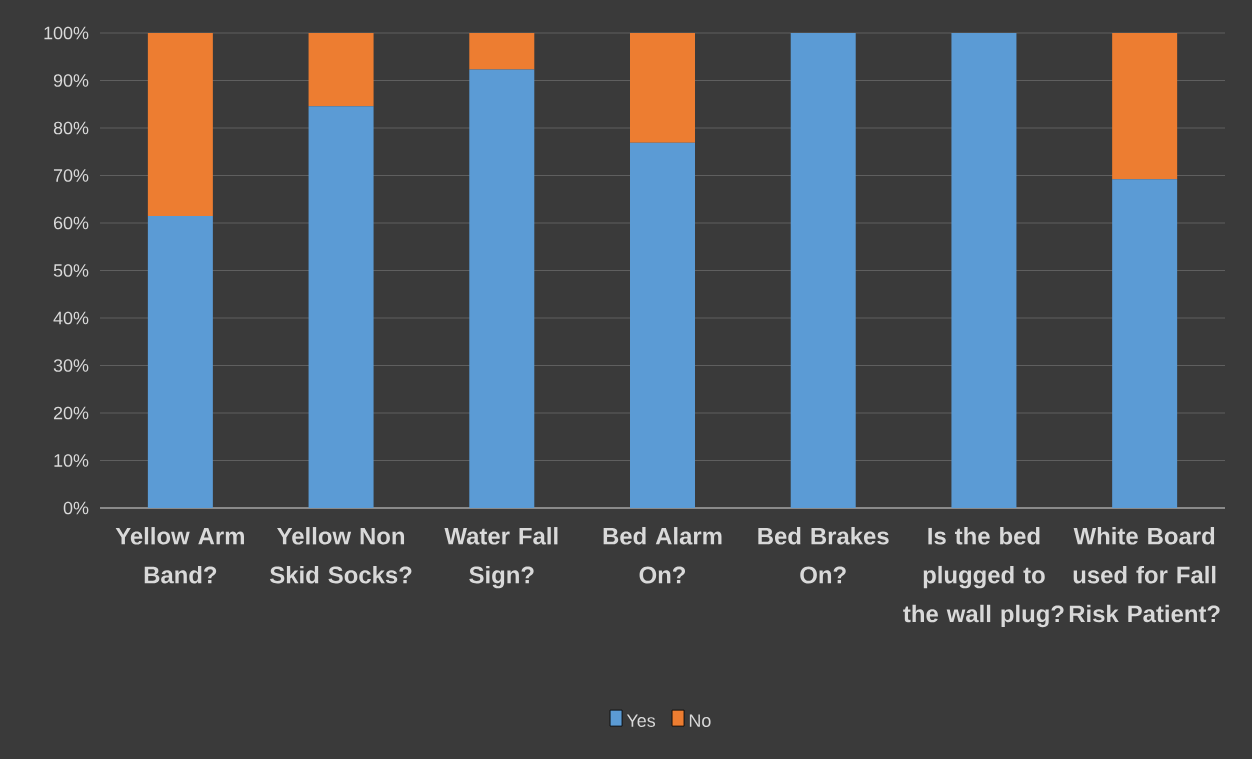  What do you see at coordinates (983, 577) in the screenshot?
I see `x-tick-label: Is the bed plugged to the wall plug?` at bounding box center [983, 577].